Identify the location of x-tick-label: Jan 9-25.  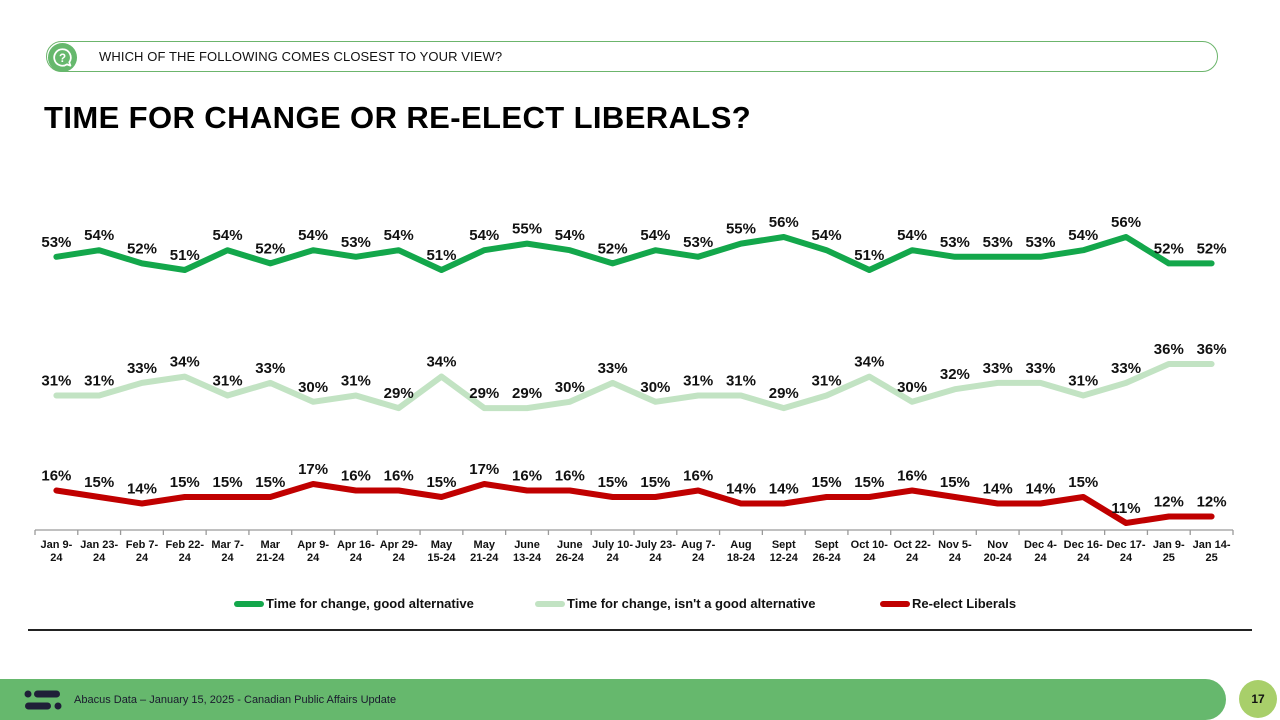
(1169, 551).